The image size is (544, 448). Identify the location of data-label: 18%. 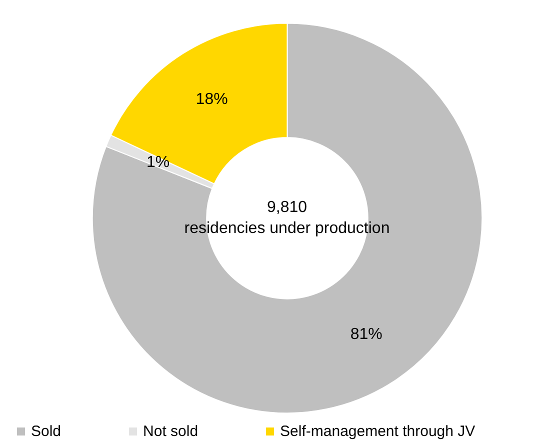
(212, 99).